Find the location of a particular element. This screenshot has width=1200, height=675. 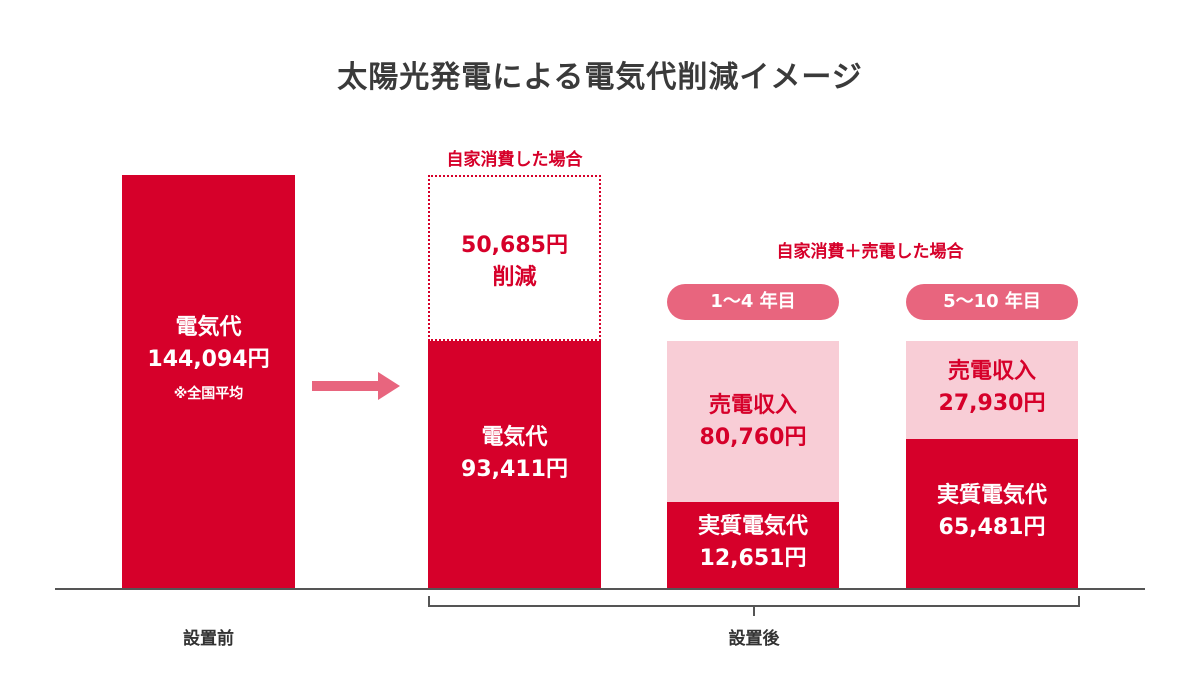

bar-self-cost-label: 電気代 is located at coordinates (514, 437).